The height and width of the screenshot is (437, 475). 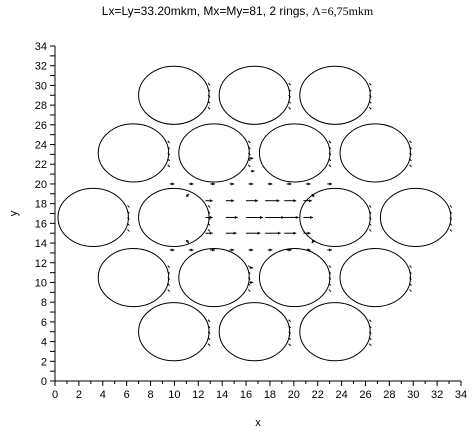 I want to click on y-tick-label: 6, so click(x=44, y=323).